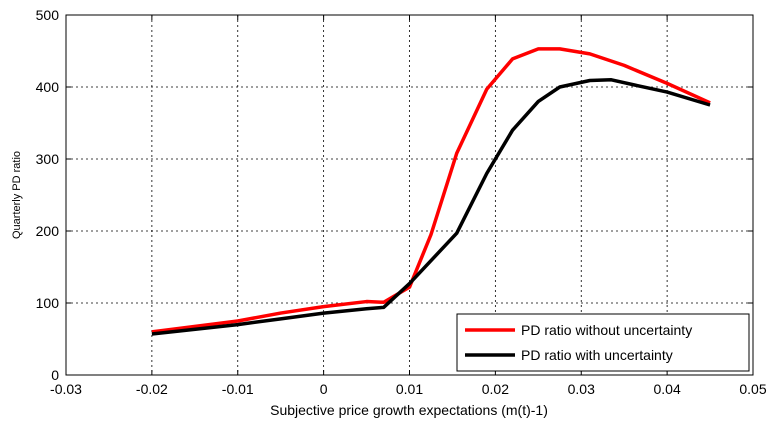 The width and height of the screenshot is (772, 427). I want to click on legend-box, so click(603, 342).